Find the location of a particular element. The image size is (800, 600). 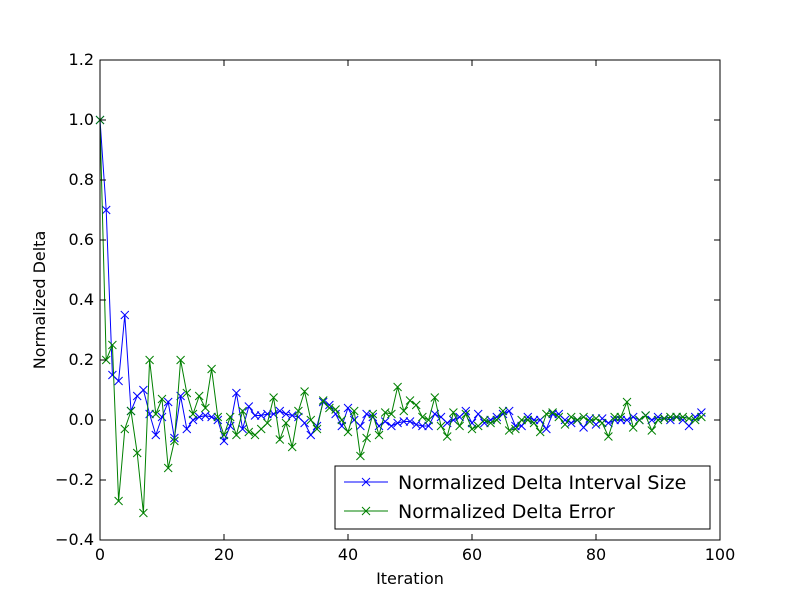

x-tick-label: 40 is located at coordinates (348, 554).